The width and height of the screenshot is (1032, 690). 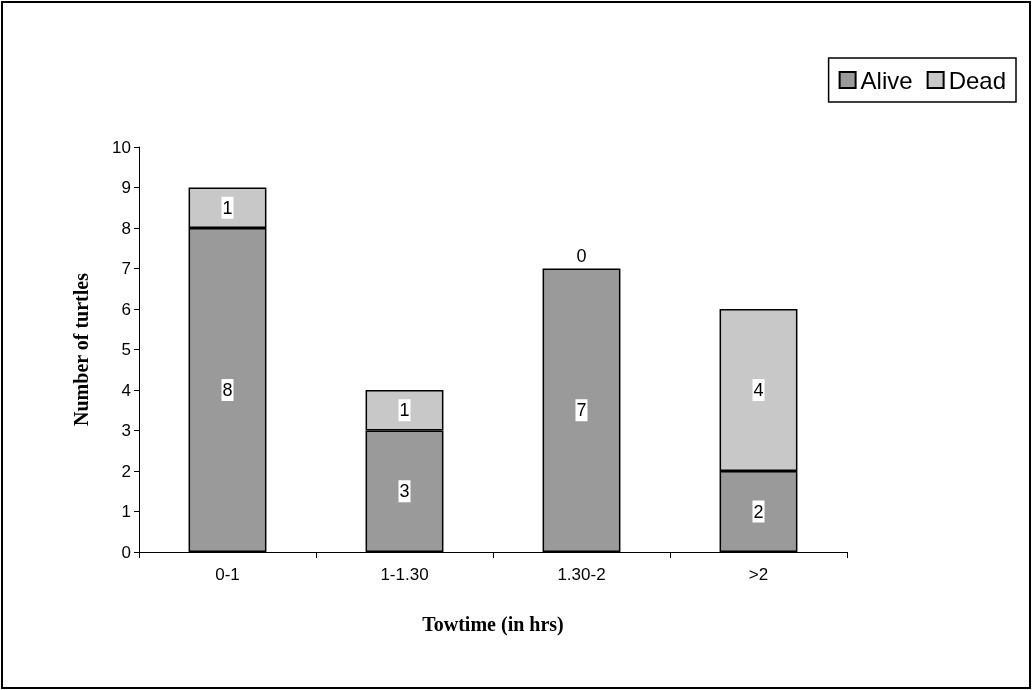 What do you see at coordinates (886, 80) in the screenshot?
I see `legend-label: Alive` at bounding box center [886, 80].